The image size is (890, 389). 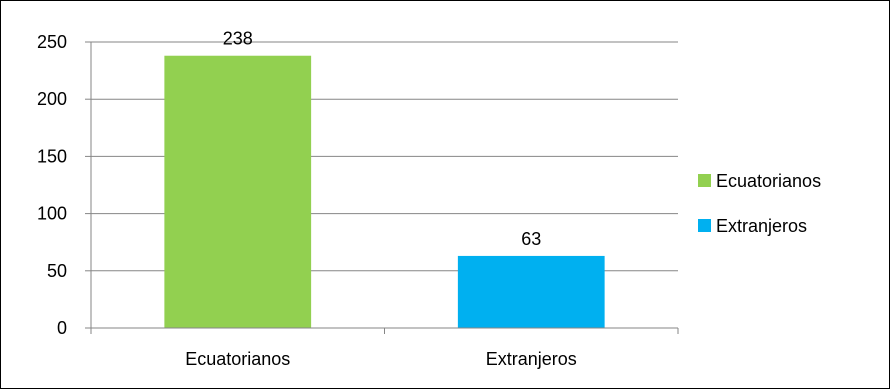 What do you see at coordinates (237, 359) in the screenshot?
I see `x-tick-label: Ecuatorianos` at bounding box center [237, 359].